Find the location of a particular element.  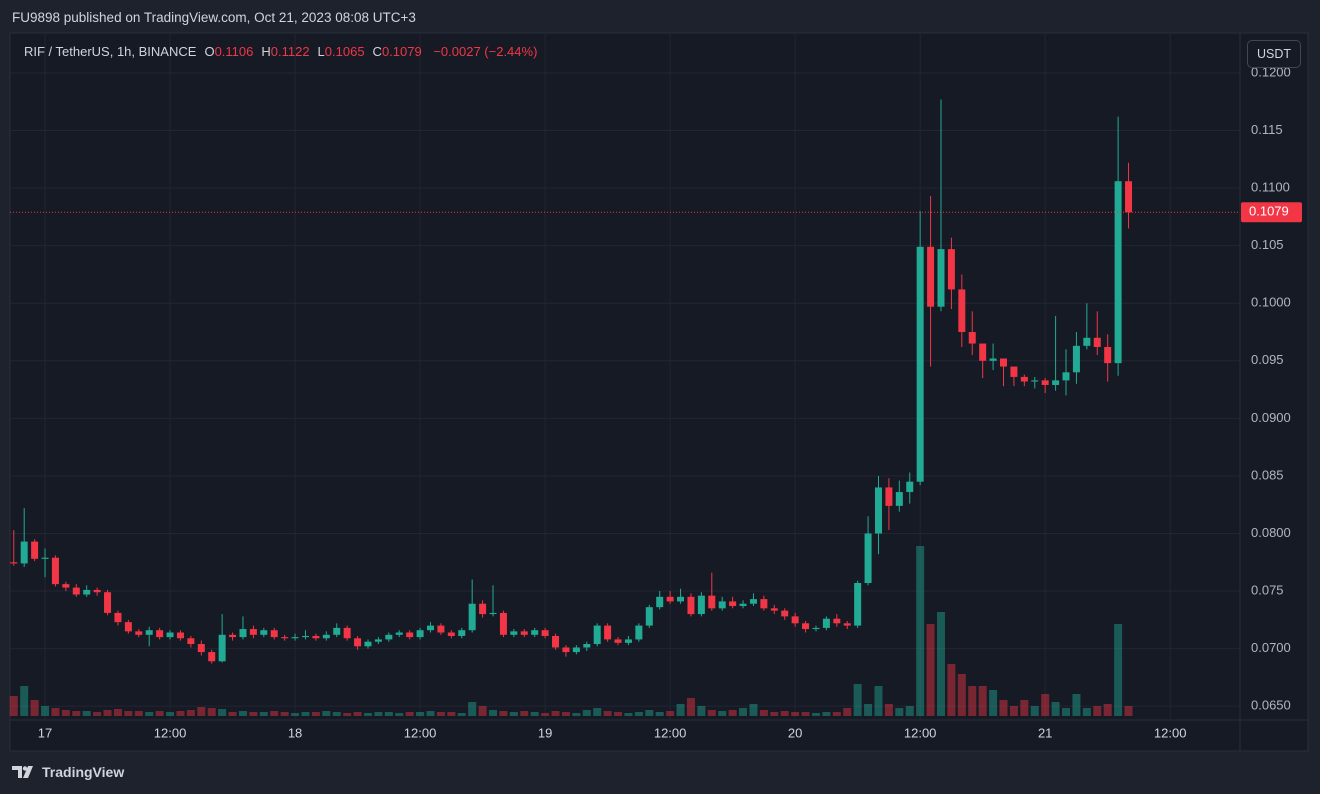

y-tick-label: 0.0900 is located at coordinates (1271, 417).